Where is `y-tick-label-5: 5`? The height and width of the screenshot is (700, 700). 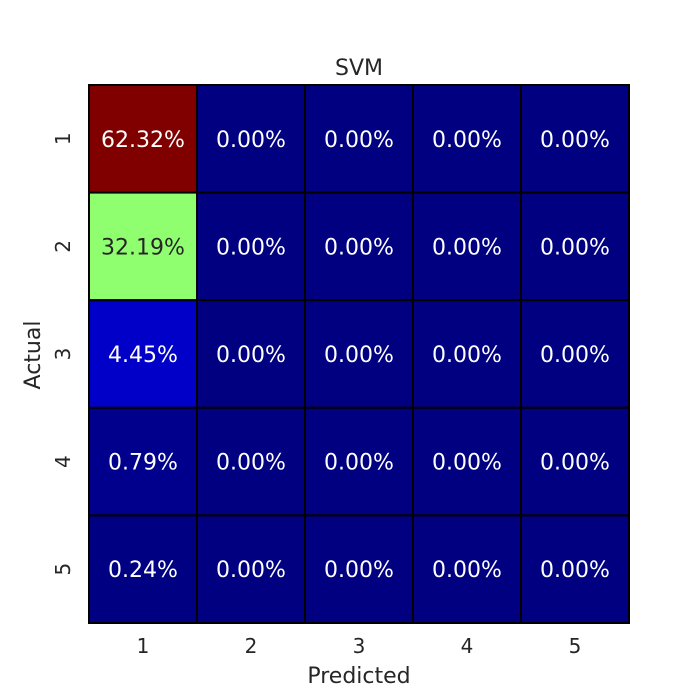 y-tick-label-5: 5 is located at coordinates (63, 569).